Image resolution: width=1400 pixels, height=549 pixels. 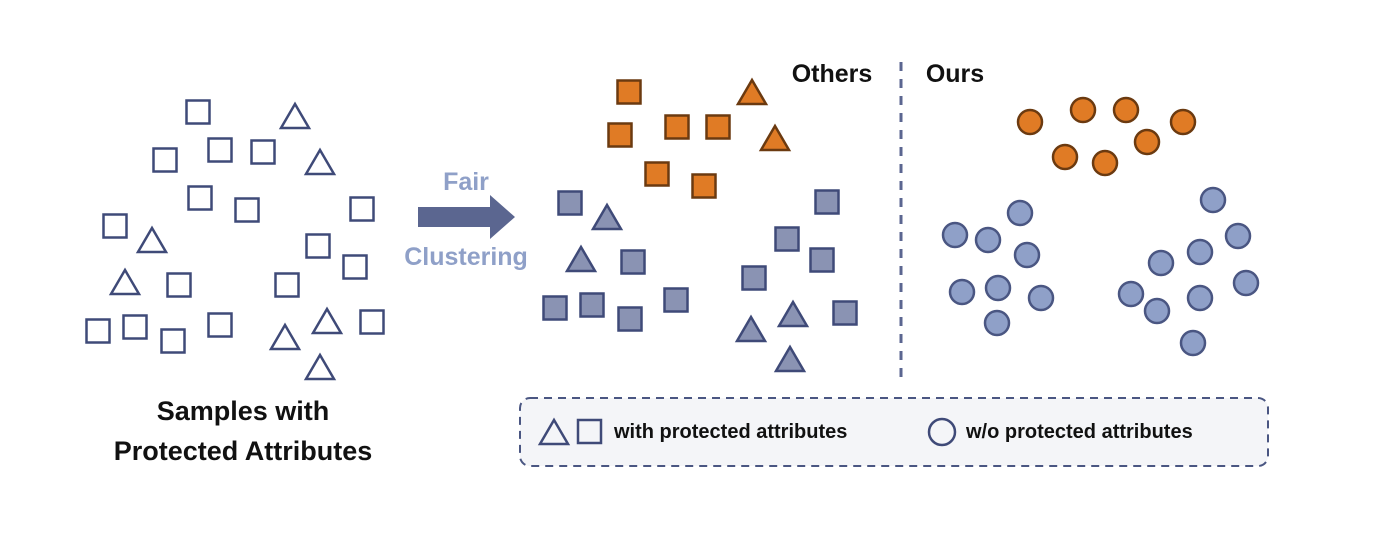 What do you see at coordinates (589, 431) in the screenshot?
I see `legend-square-icon` at bounding box center [589, 431].